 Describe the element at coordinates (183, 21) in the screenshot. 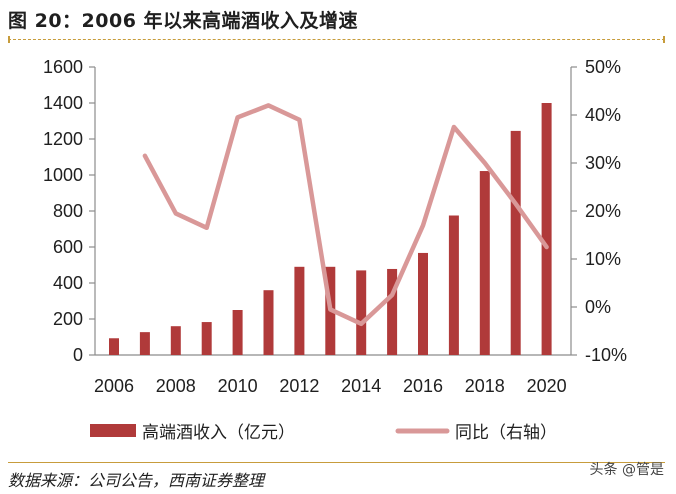

I see `figure-title: 图 20：2006 年以来高端酒收入及增速` at that location.